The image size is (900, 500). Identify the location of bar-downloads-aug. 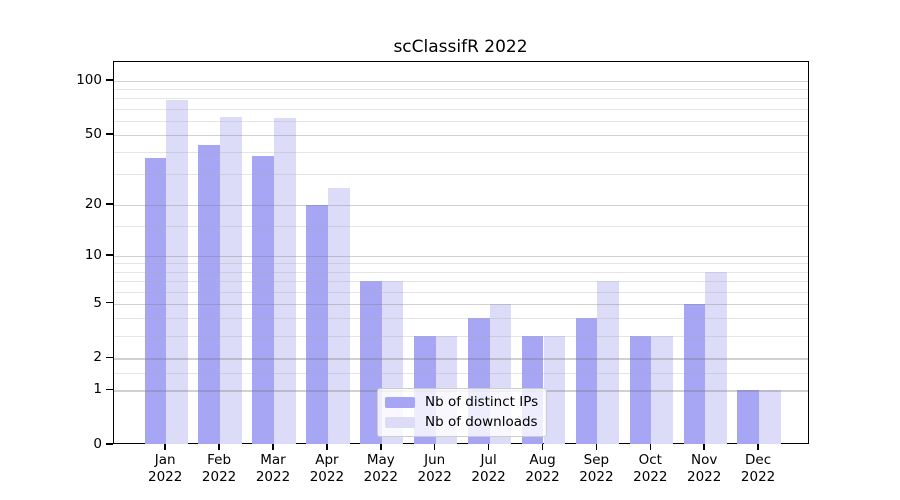
(554, 390).